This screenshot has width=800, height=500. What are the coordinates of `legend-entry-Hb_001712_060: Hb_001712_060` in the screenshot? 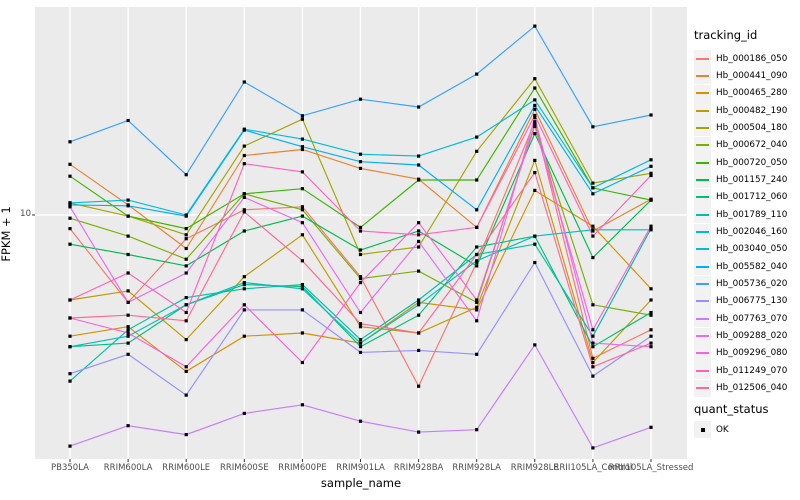 It's located at (741, 197).